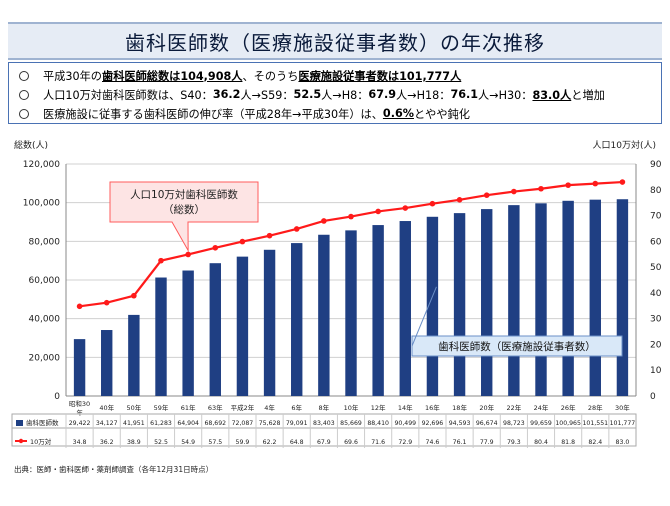 This screenshot has height=506, width=670. What do you see at coordinates (656, 345) in the screenshot?
I see `y-right-tick-label: 20` at bounding box center [656, 345].